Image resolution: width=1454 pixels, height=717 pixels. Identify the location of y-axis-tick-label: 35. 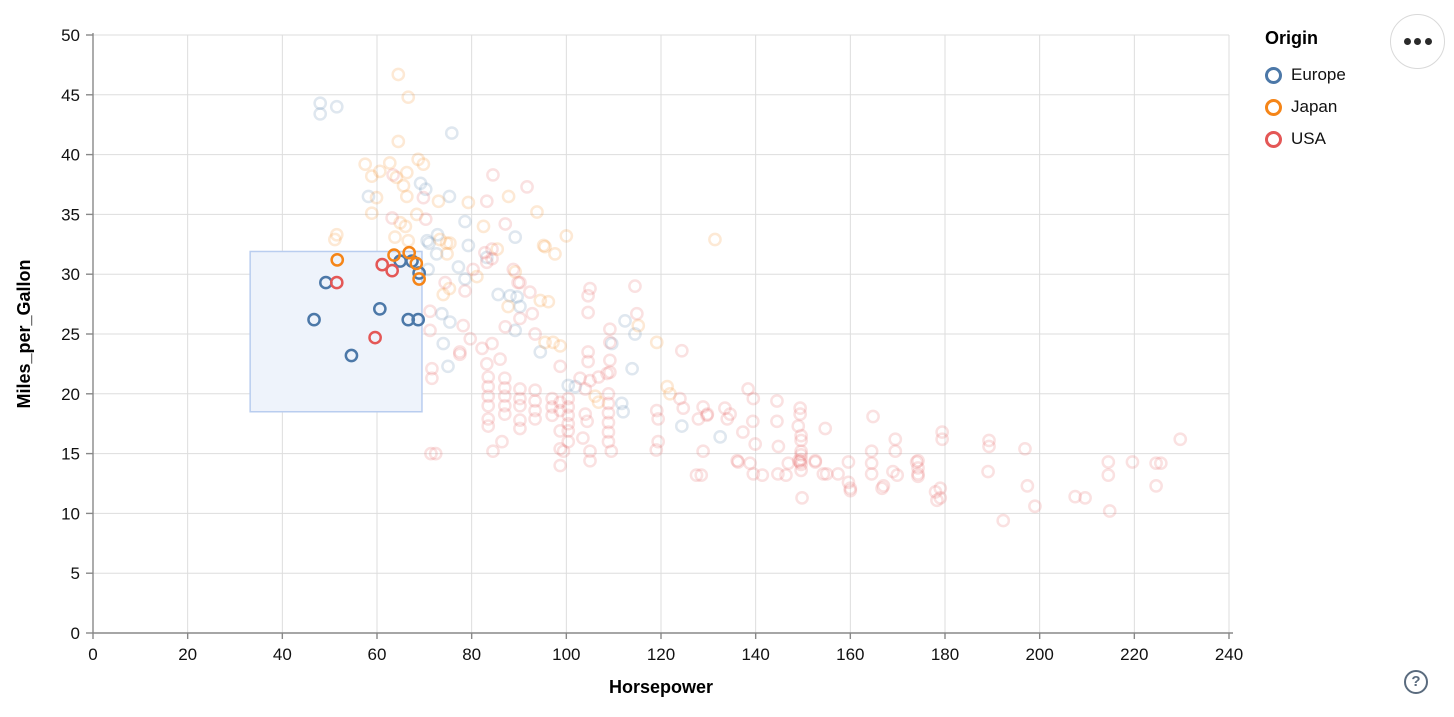
(70, 214).